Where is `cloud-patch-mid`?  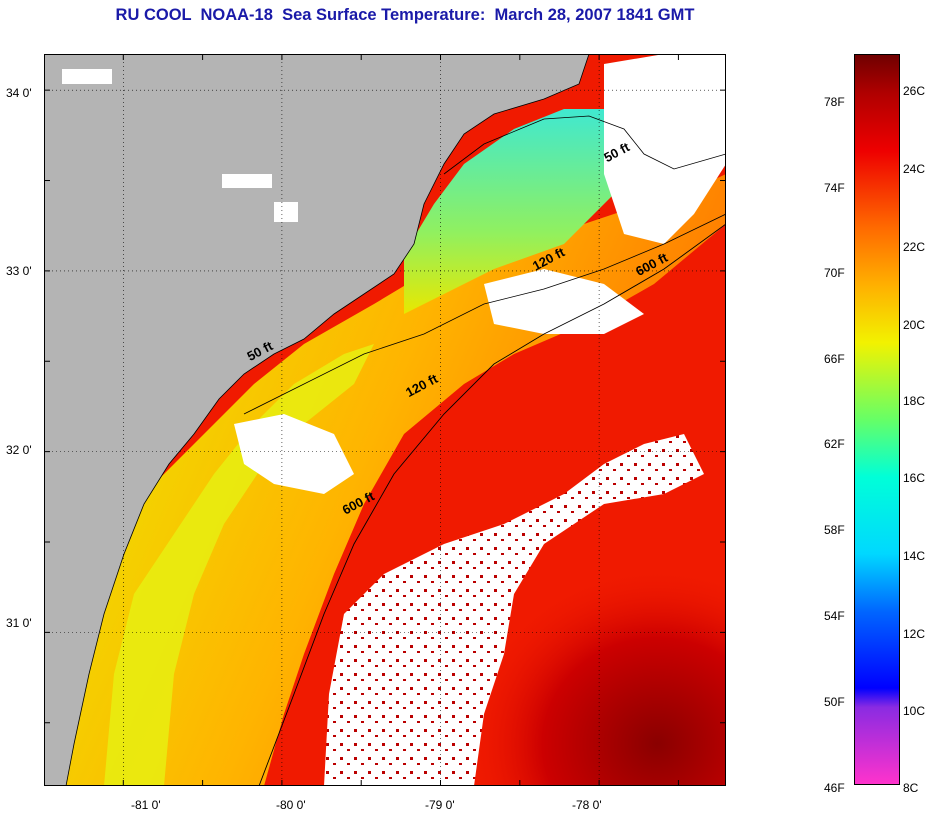 cloud-patch-mid is located at coordinates (564, 301).